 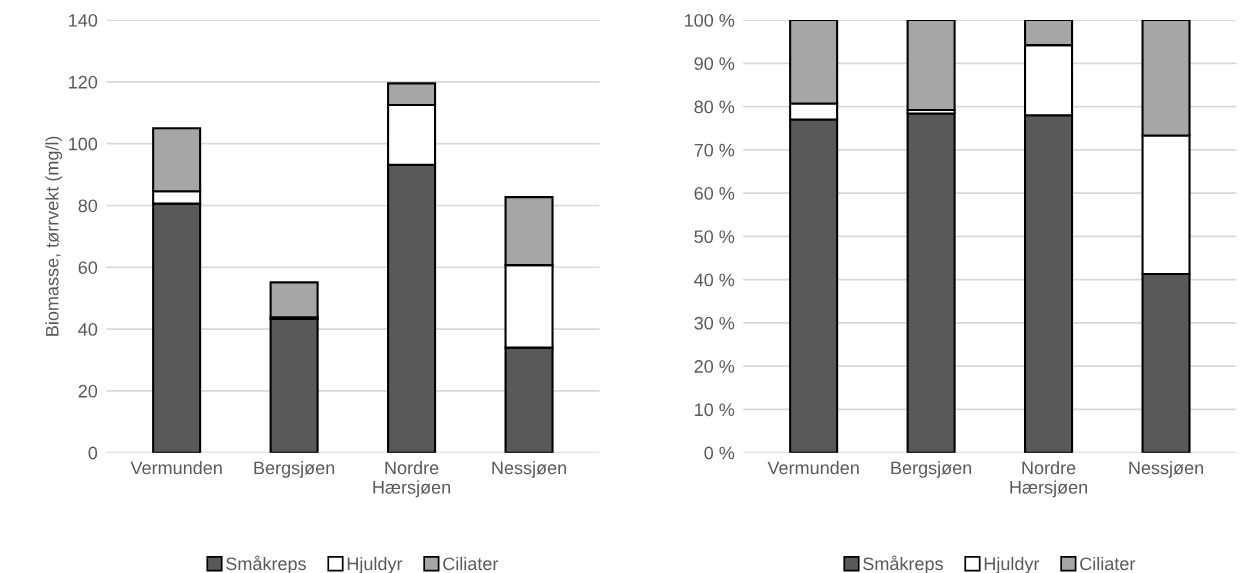 I want to click on y-tick-label: 70 %, so click(x=714, y=150).